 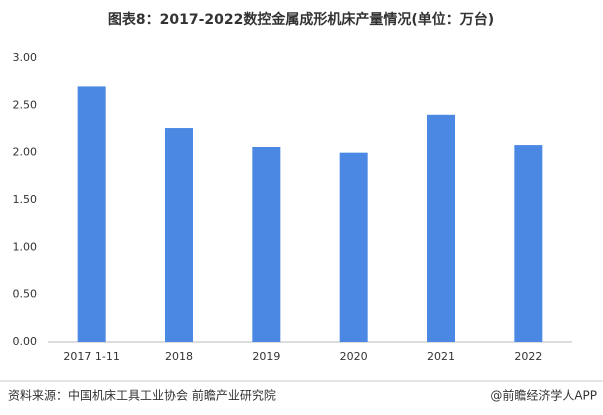 I want to click on x-tick-label: 2018, so click(x=179, y=356).